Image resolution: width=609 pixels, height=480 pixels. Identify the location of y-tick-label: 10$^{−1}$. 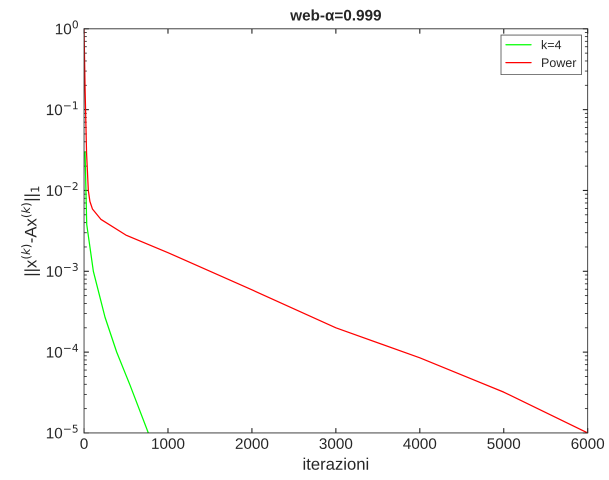
(62, 108).